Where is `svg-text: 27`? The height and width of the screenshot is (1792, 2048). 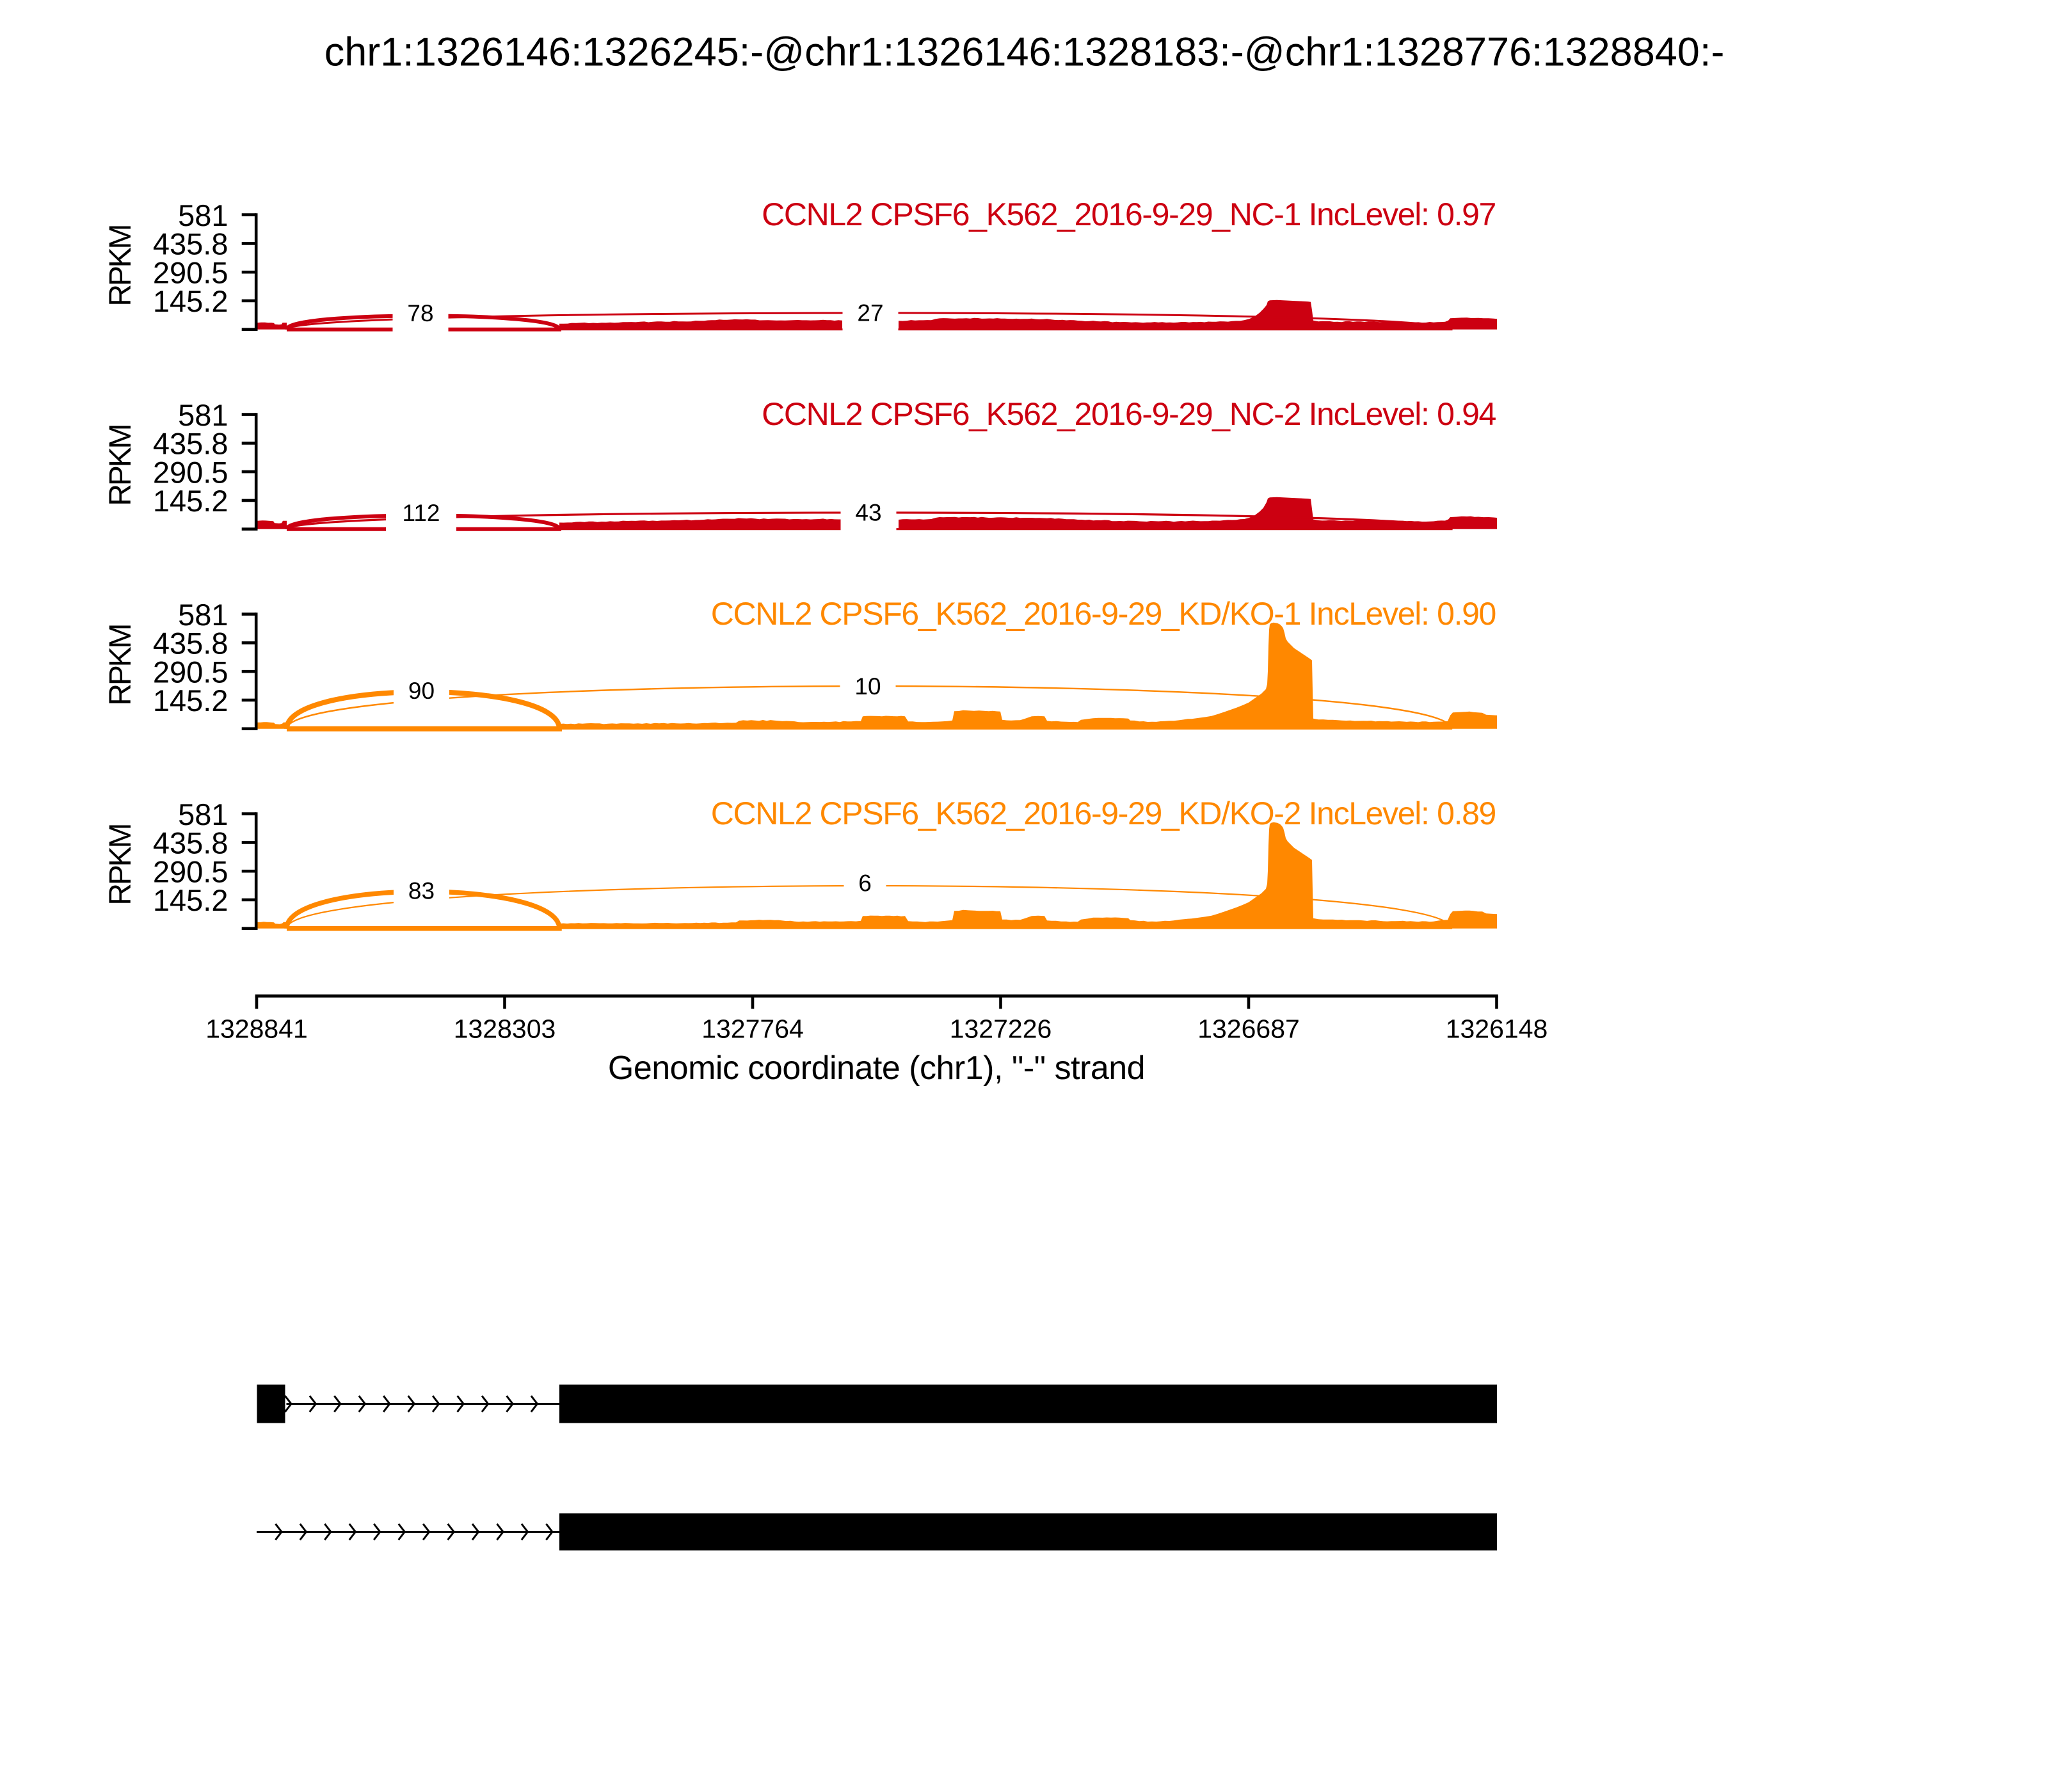 svg-text: 27 is located at coordinates (870, 313).